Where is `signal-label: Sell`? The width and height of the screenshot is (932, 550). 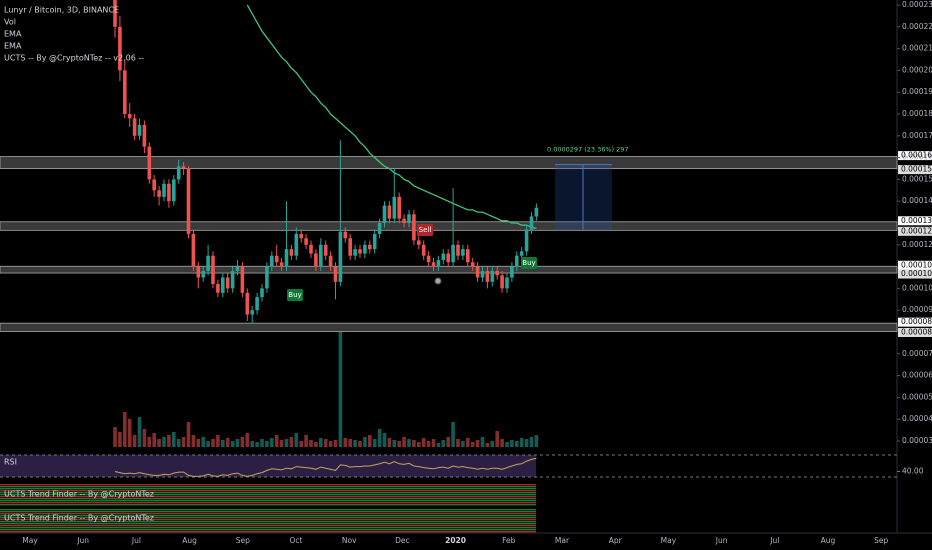
signal-label: Sell is located at coordinates (425, 230).